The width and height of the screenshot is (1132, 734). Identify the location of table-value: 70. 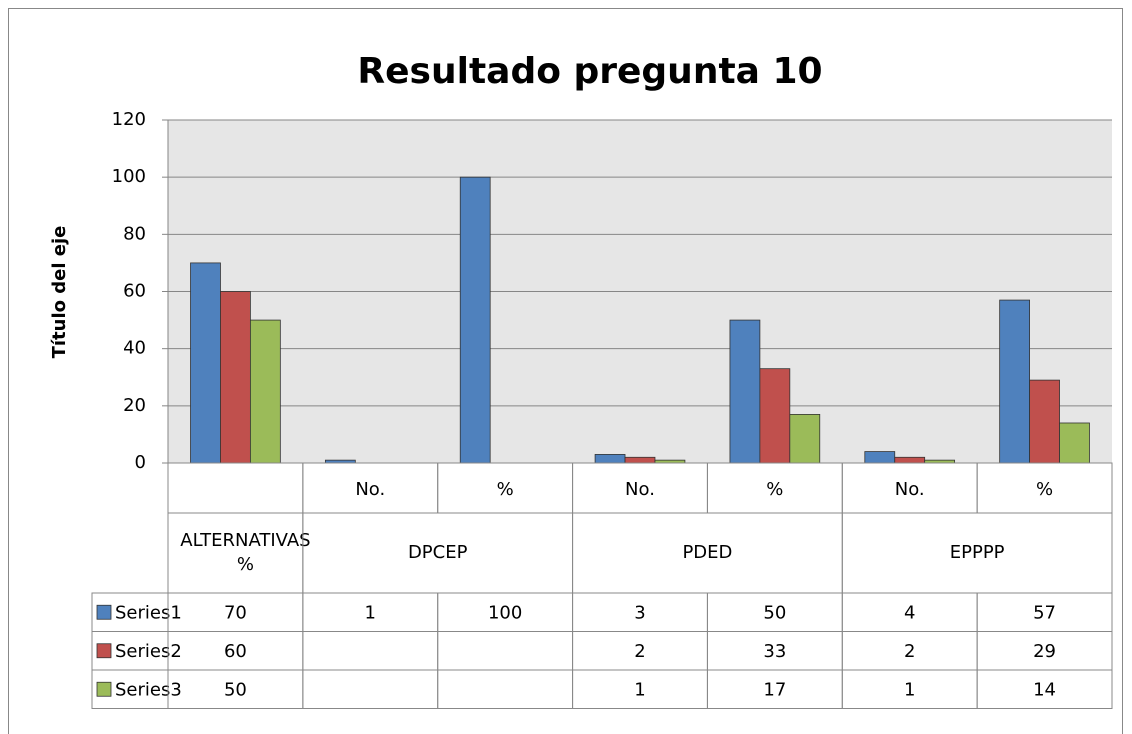
(235, 612).